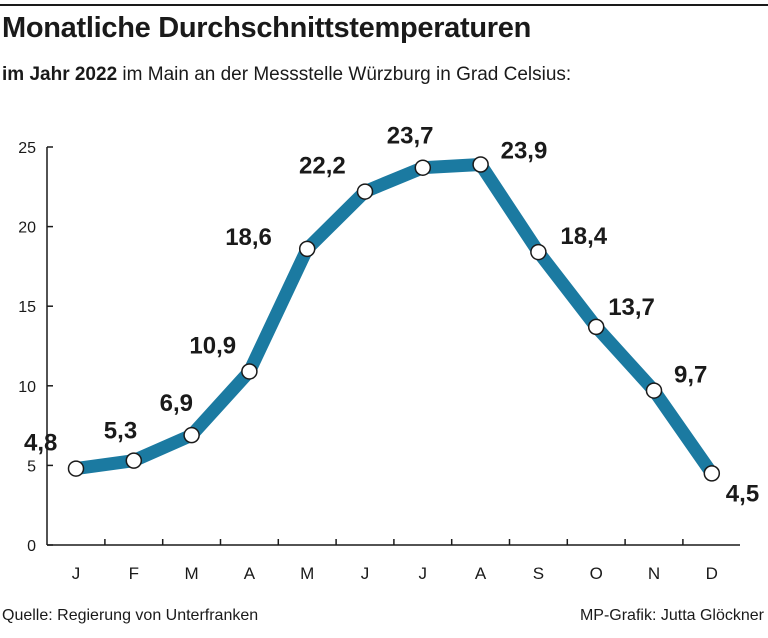 Image resolution: width=768 pixels, height=638 pixels. I want to click on data-label-9: 13,7, so click(631, 307).